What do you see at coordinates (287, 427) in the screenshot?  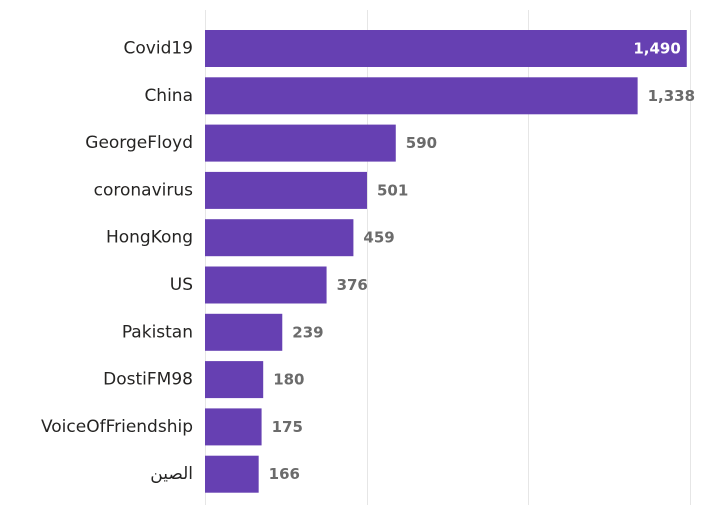 I see `value-label-8: 175` at bounding box center [287, 427].